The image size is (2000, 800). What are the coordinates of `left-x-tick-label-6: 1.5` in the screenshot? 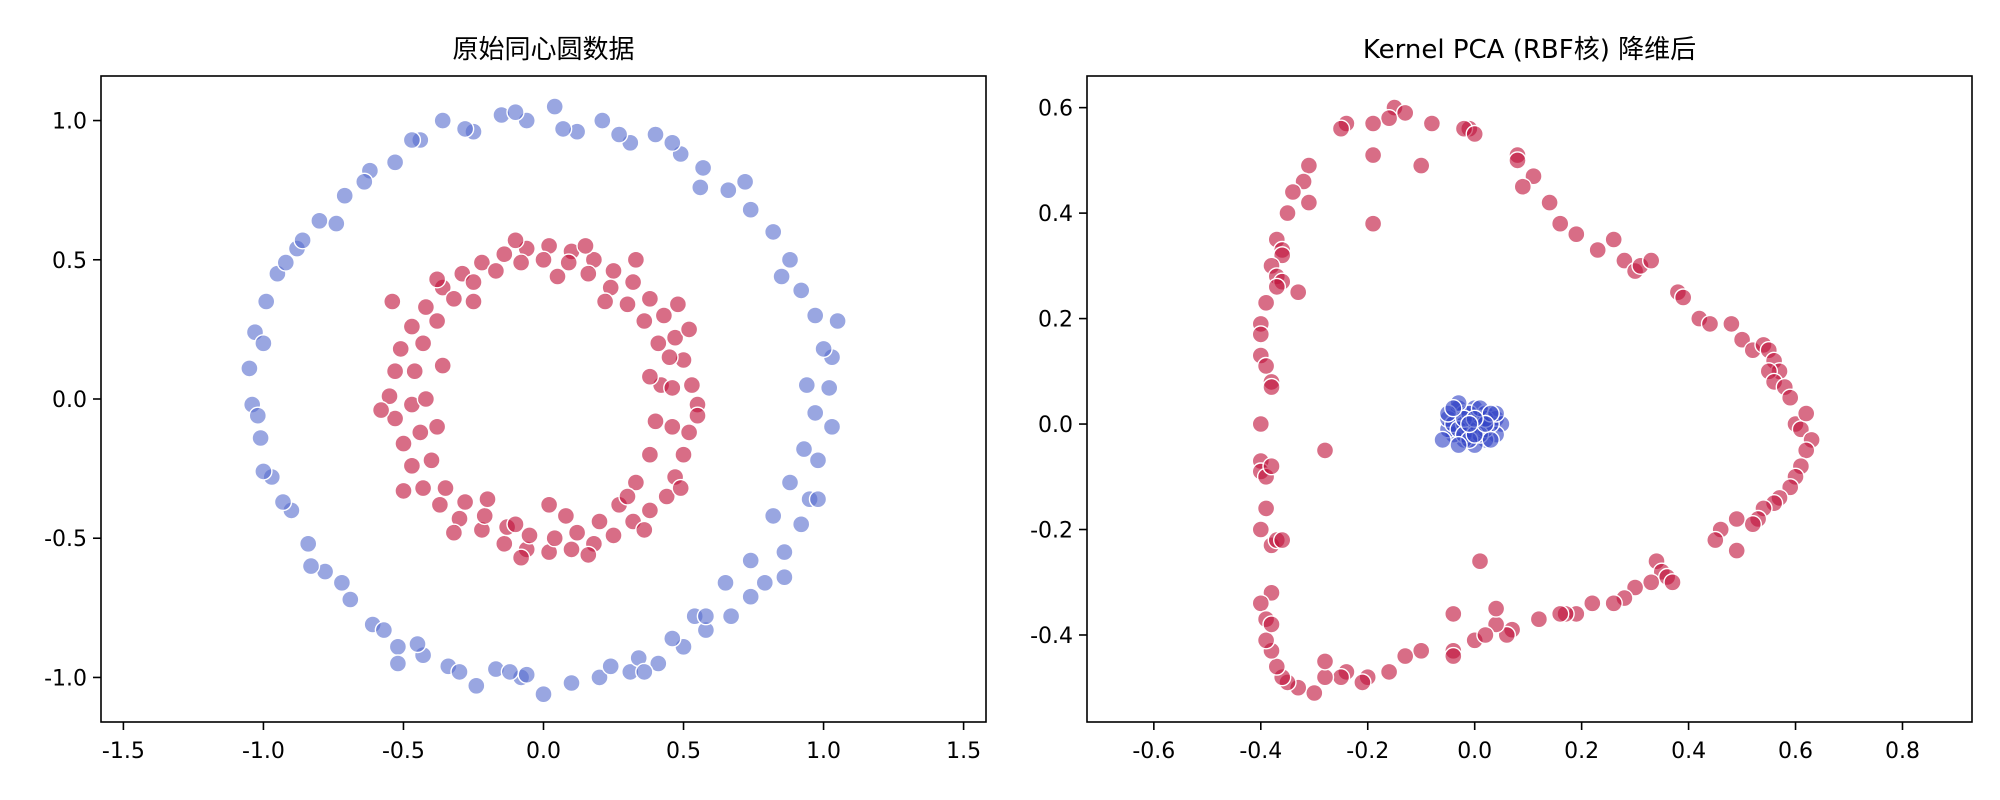 It's located at (963, 751).